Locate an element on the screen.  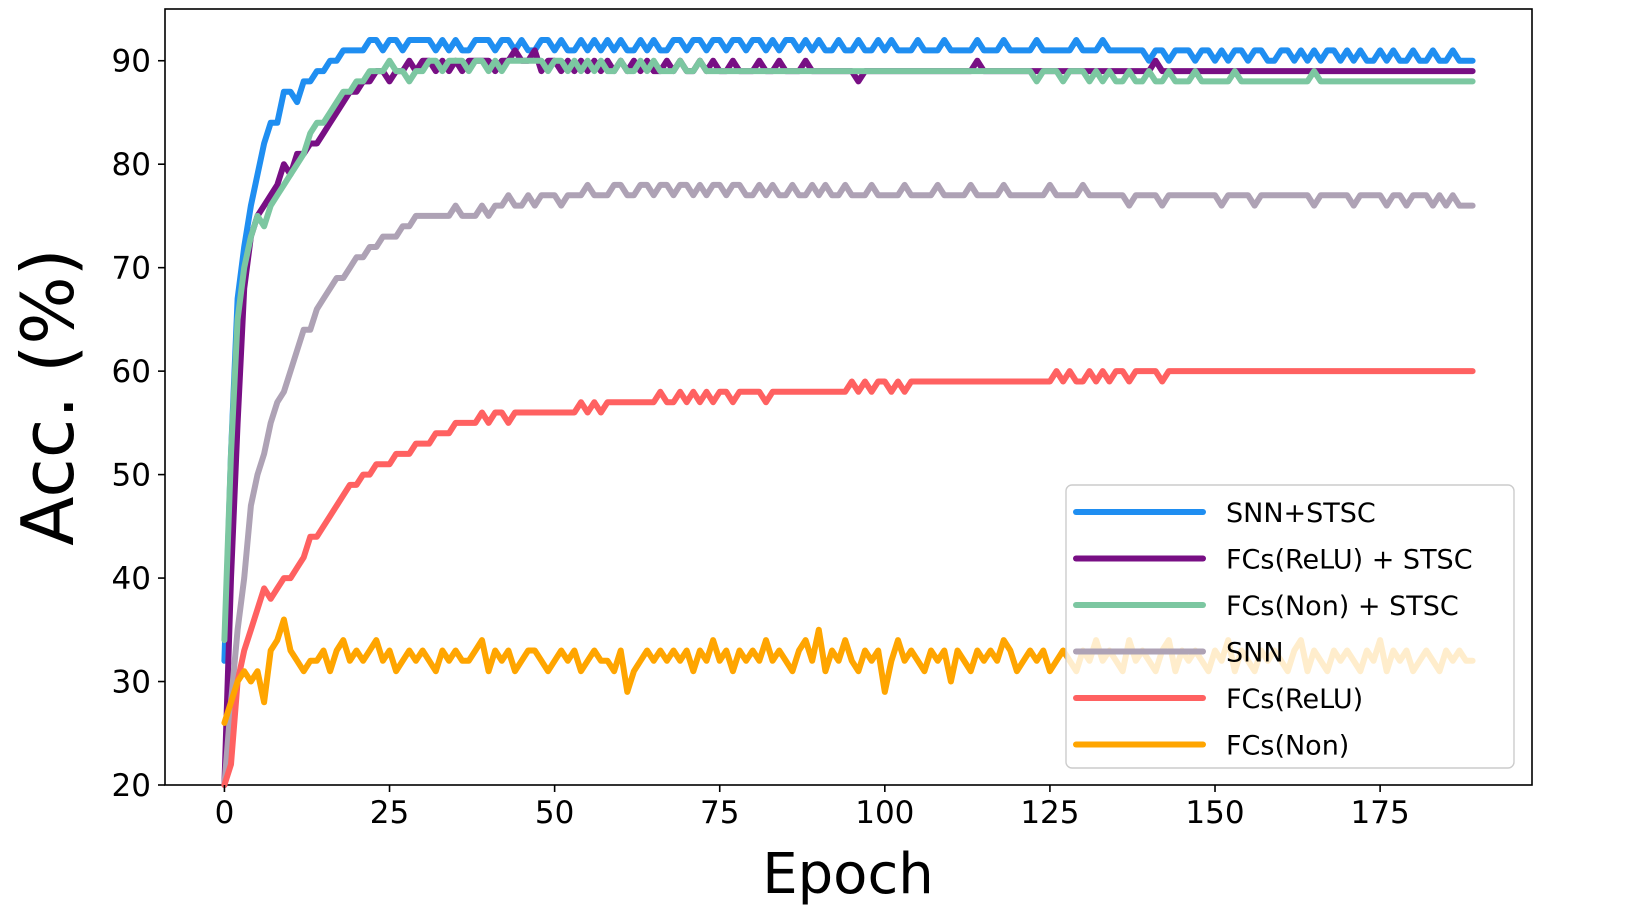
legend-label-5: FCs(Non) is located at coordinates (1287, 746).